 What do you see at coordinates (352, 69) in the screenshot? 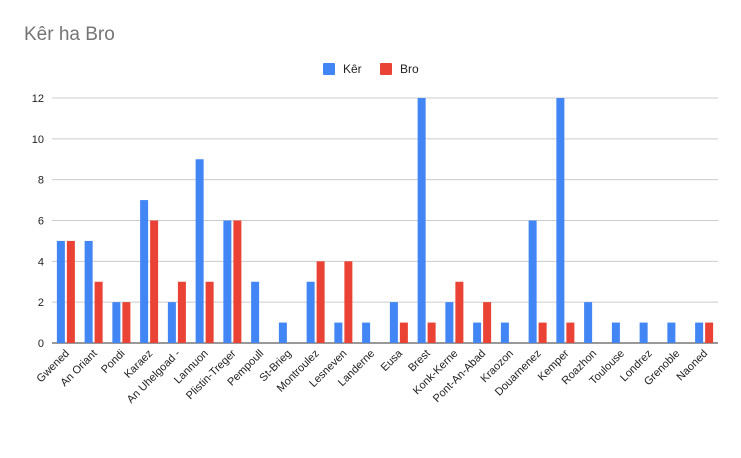
I see `legend-label-ker: Kêr` at bounding box center [352, 69].